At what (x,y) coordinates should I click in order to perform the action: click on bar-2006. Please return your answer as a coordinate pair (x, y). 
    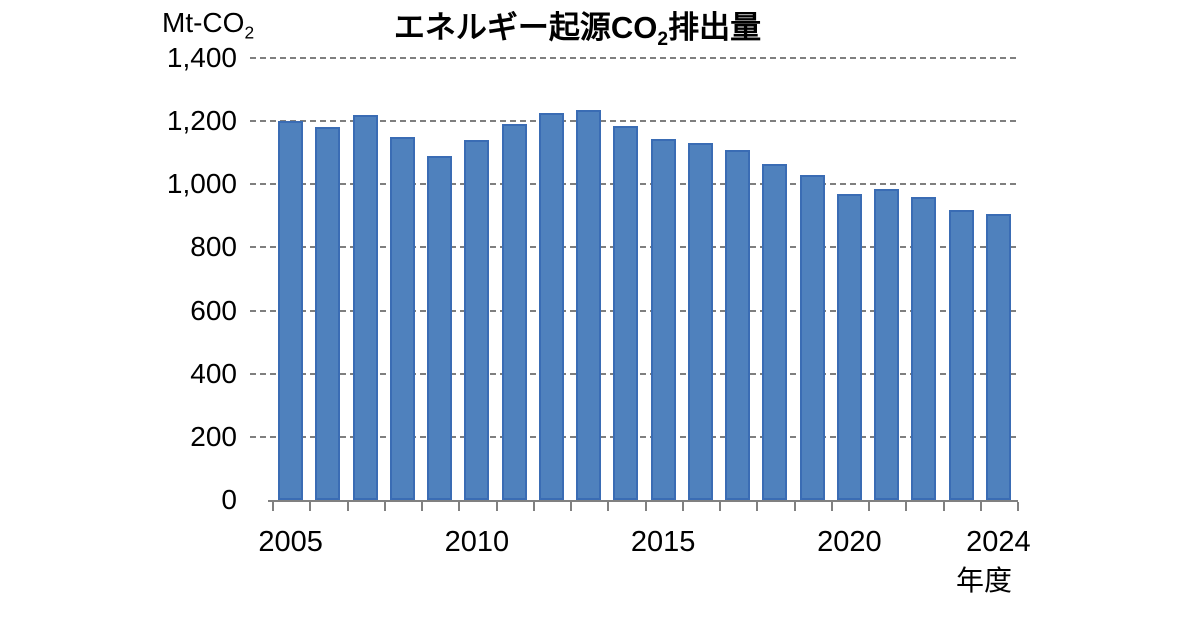
    Looking at the image, I should click on (328, 313).